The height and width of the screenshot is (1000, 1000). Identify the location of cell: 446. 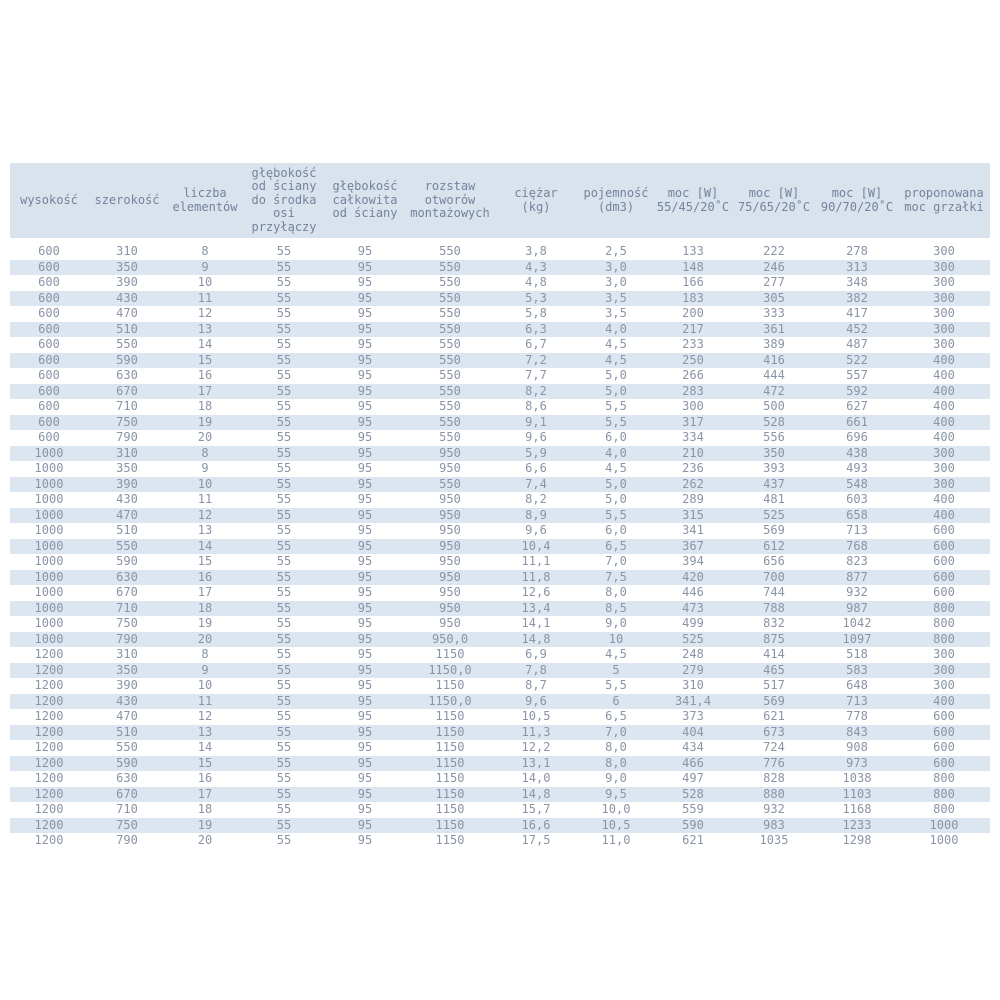
(693, 592).